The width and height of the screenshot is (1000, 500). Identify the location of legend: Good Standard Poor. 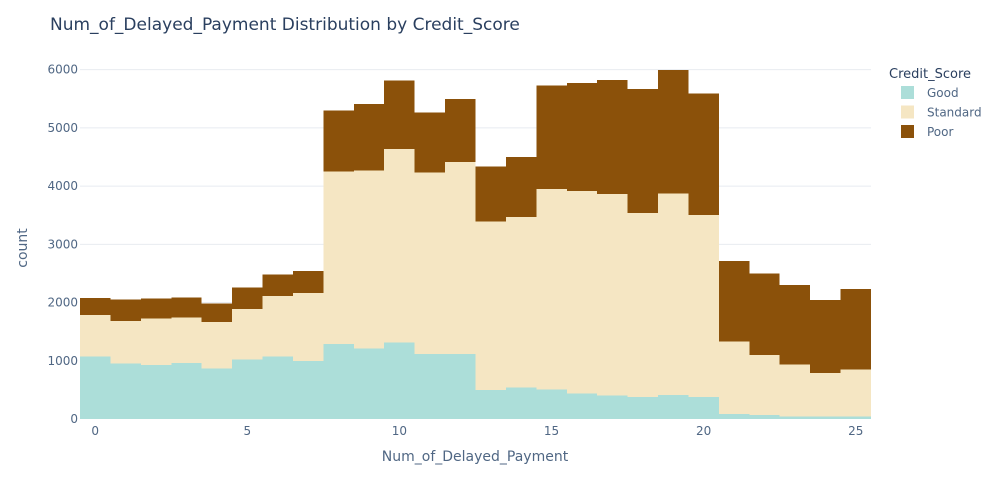
(941, 112).